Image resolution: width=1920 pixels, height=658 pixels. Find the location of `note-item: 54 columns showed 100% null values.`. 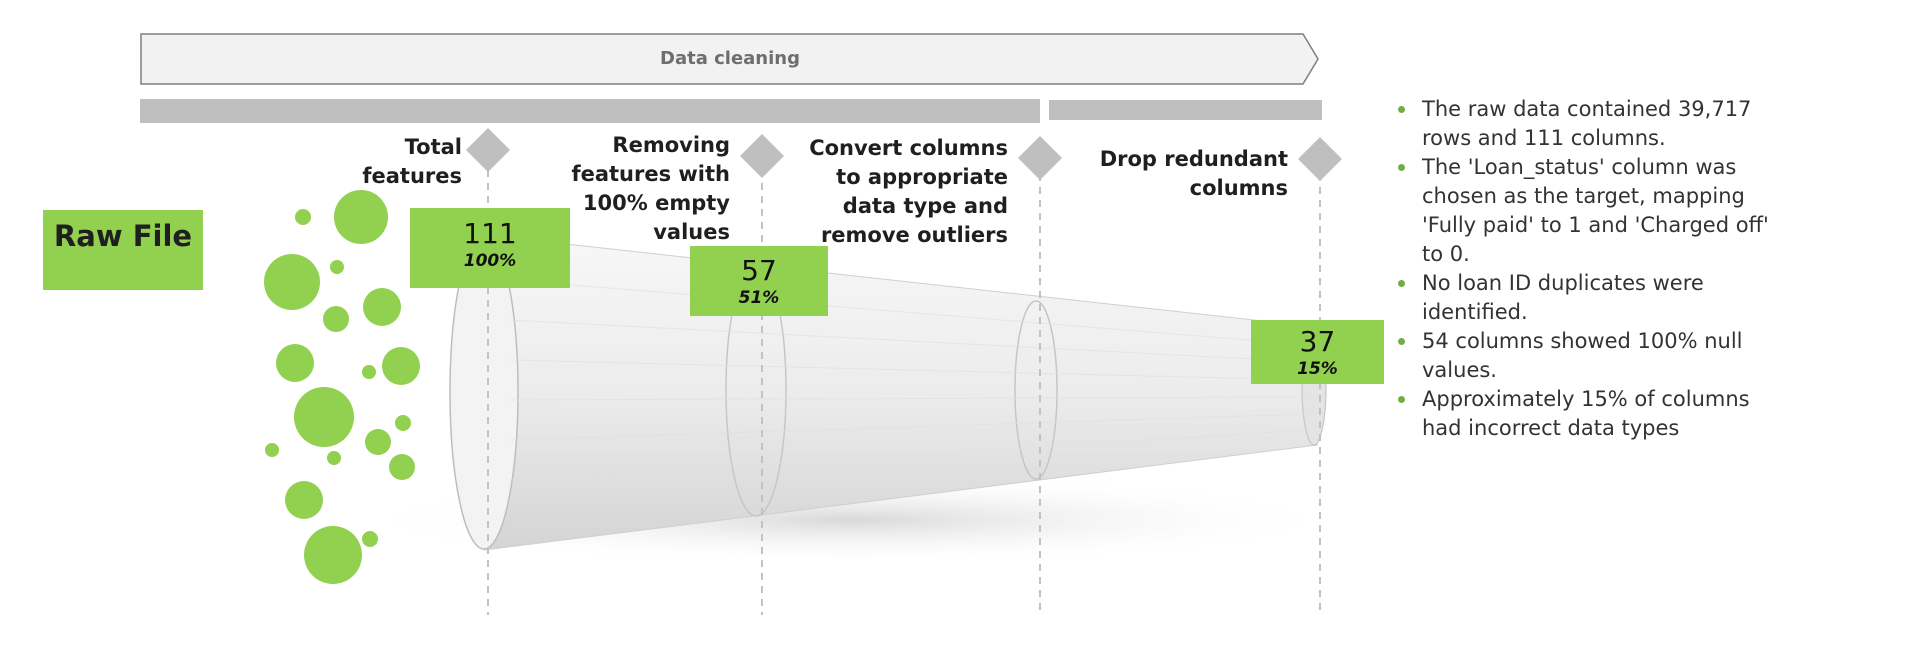

note-item: 54 columns showed 100% null values. is located at coordinates (1594, 356).